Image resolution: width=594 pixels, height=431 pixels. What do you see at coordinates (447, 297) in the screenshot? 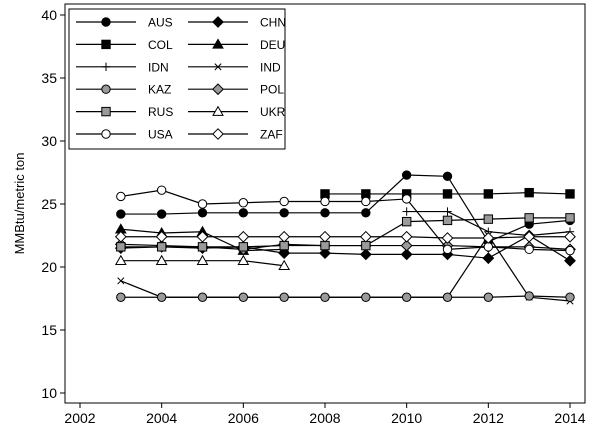
I see `point-kaz-2011` at bounding box center [447, 297].